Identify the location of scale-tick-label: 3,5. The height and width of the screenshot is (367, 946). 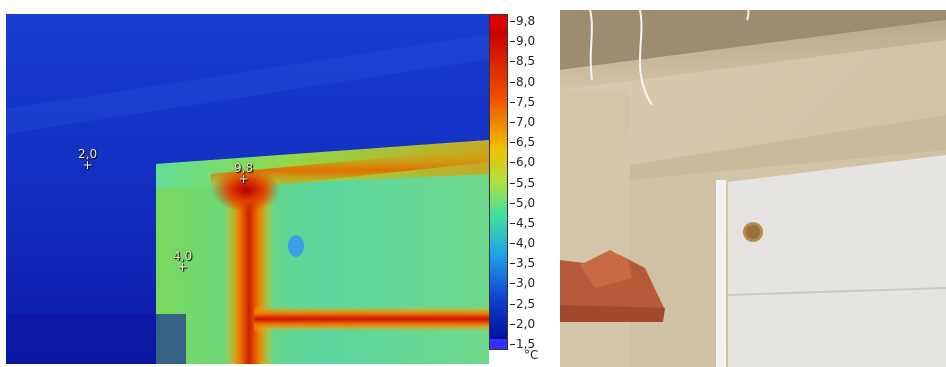
(526, 263).